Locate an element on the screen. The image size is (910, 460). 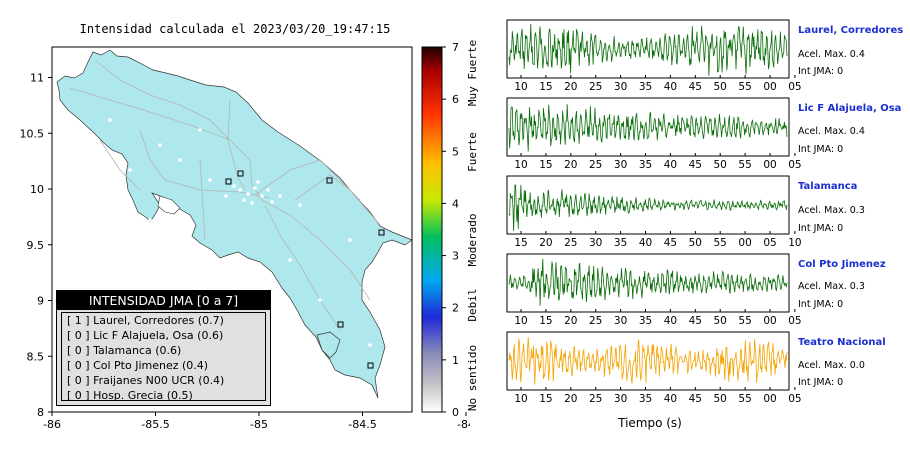
waveform-panel-2: 15 20 25 30 35 40 45 50 55 00 05 10 is located at coordinates (654, 212).